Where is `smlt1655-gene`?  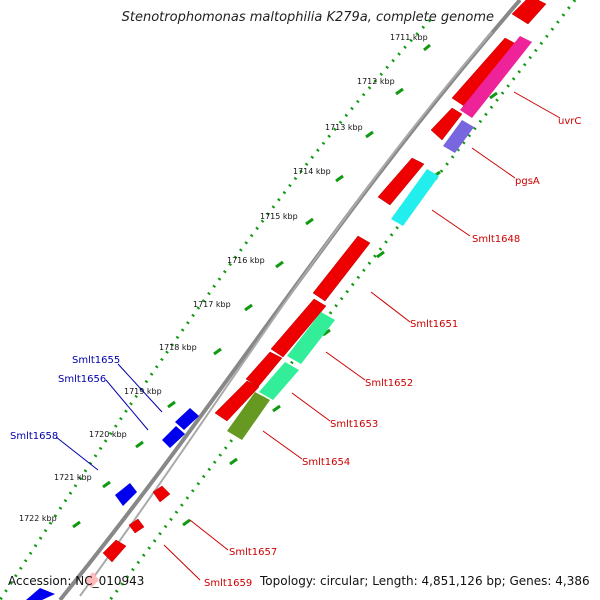 smlt1655-gene is located at coordinates (187, 419).